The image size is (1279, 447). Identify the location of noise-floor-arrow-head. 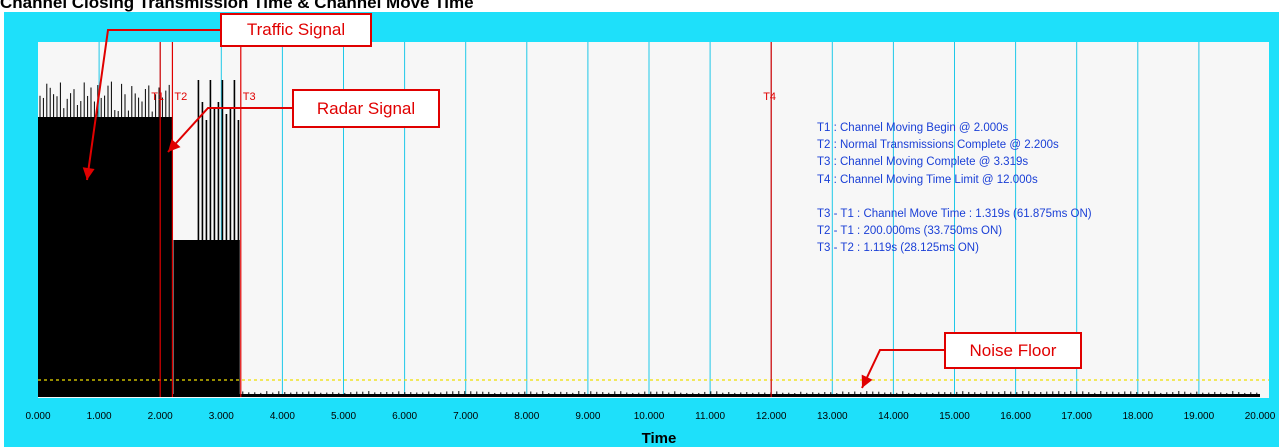
(867, 381).